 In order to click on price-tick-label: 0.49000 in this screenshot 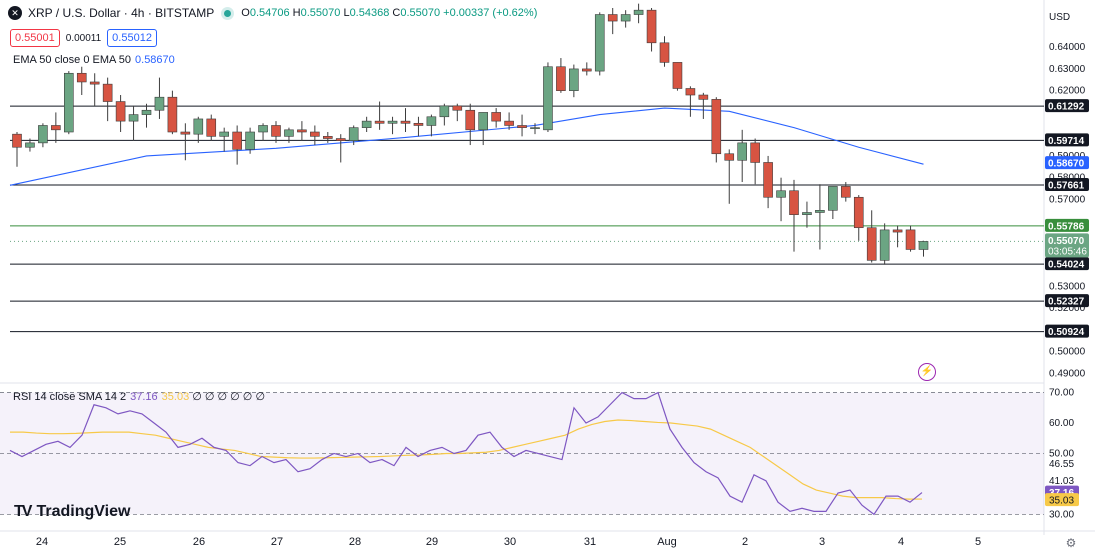, I will do `click(1067, 373)`.